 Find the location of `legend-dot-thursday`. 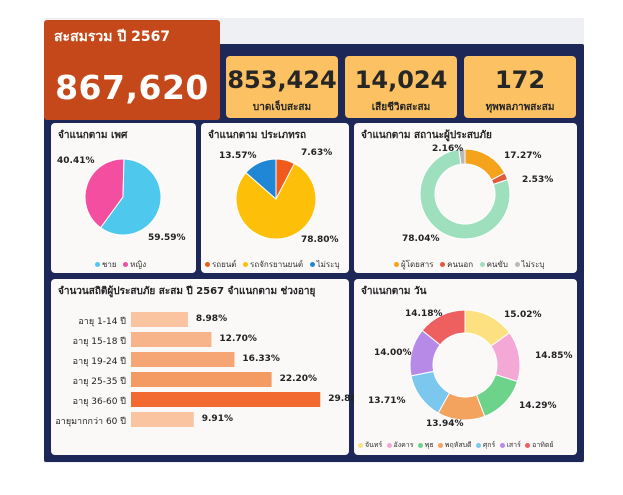

legend-dot-thursday is located at coordinates (440, 445).